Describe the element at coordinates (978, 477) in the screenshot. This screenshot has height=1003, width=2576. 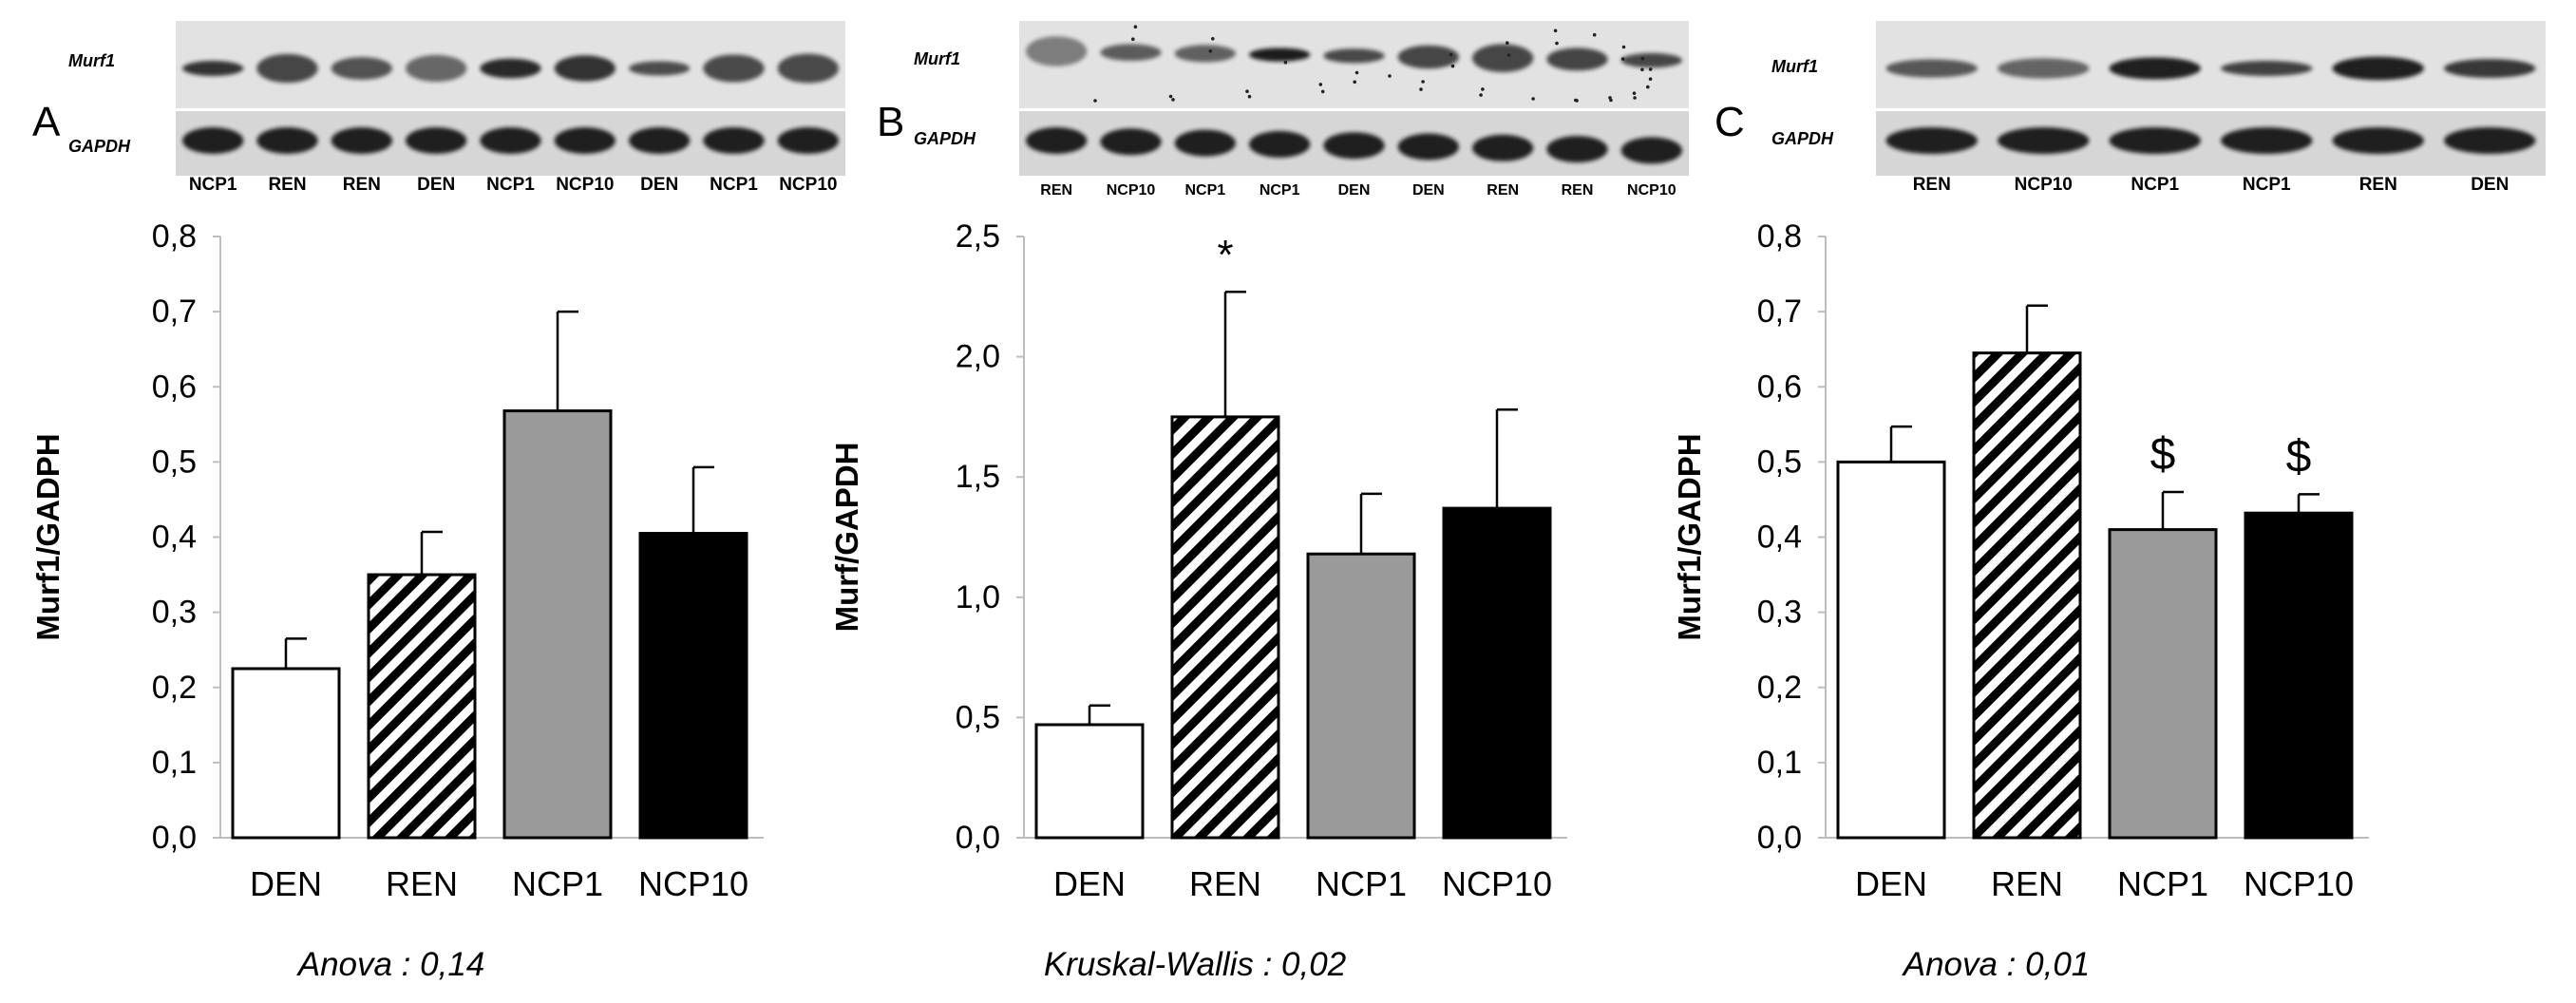
I see `y-tick-label: 1,5` at that location.